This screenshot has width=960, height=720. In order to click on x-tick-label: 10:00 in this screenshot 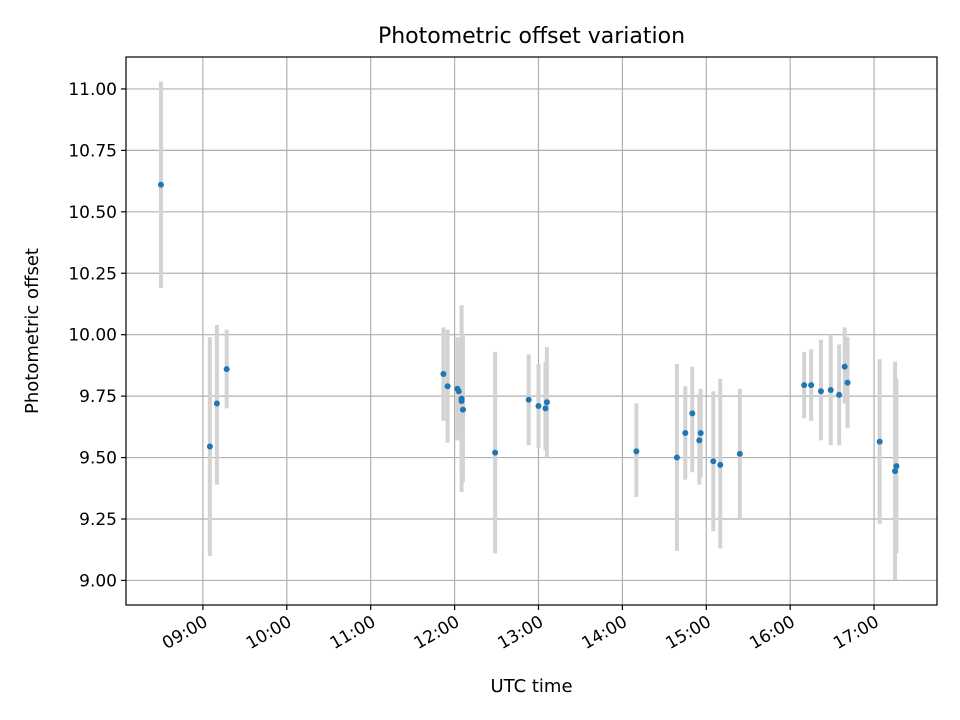, I will do `click(269, 633)`.